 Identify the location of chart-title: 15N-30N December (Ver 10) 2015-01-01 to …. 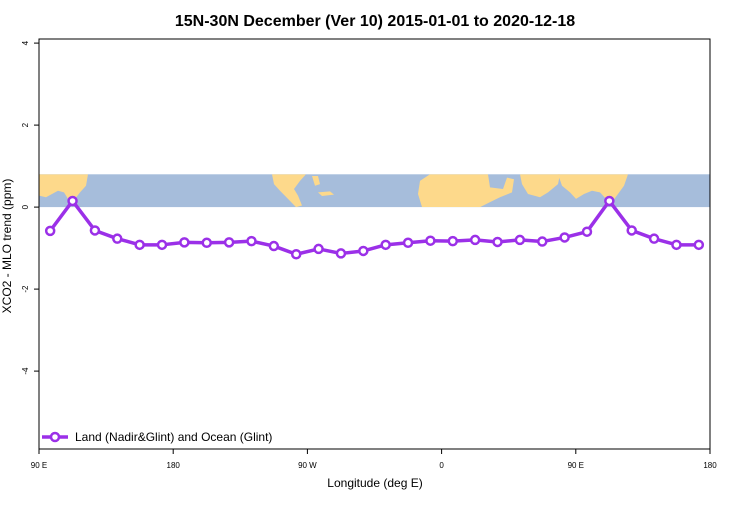
(375, 21).